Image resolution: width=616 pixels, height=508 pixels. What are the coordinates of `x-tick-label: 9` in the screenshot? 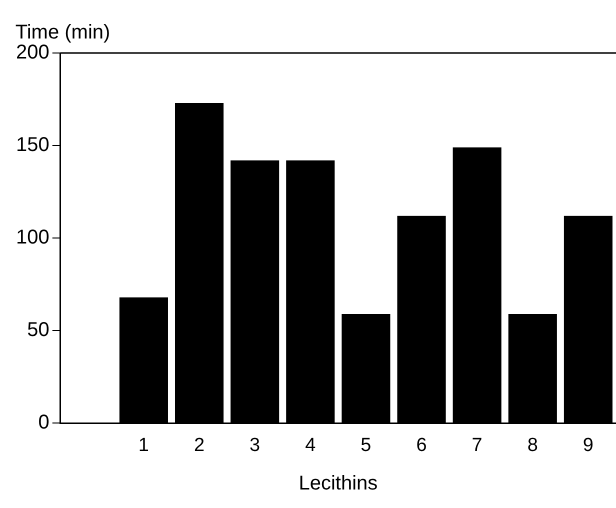 It's located at (588, 445).